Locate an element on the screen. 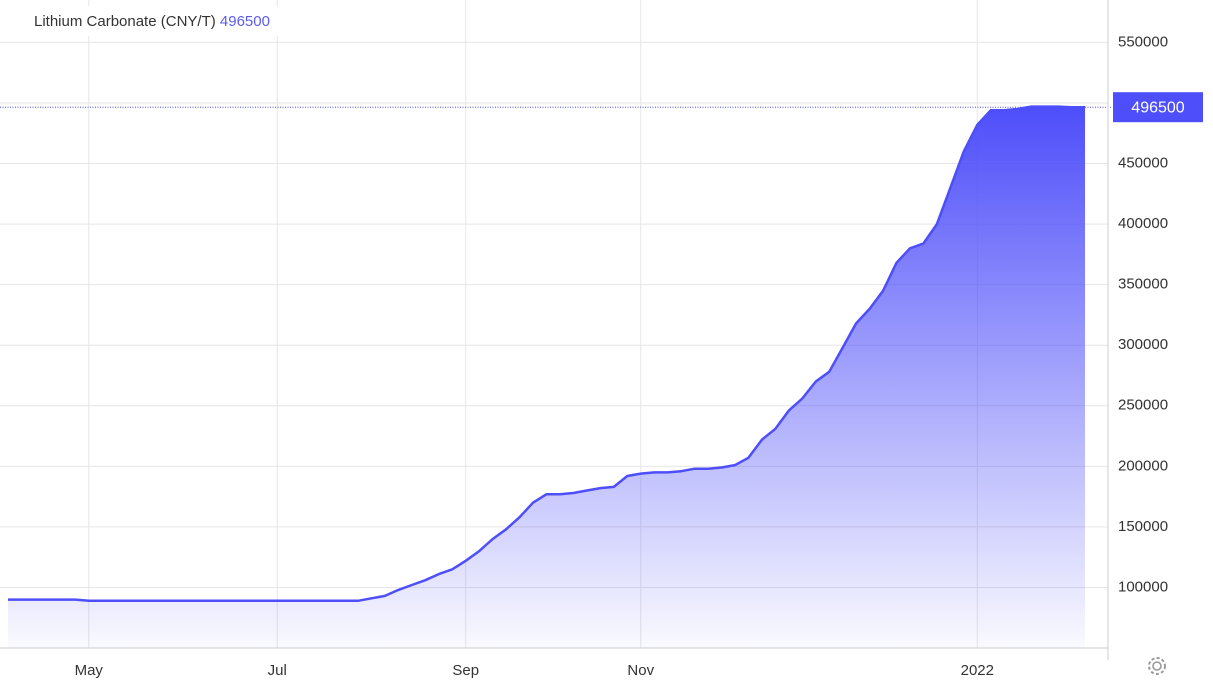  x-tick-label: Nov is located at coordinates (640, 670).